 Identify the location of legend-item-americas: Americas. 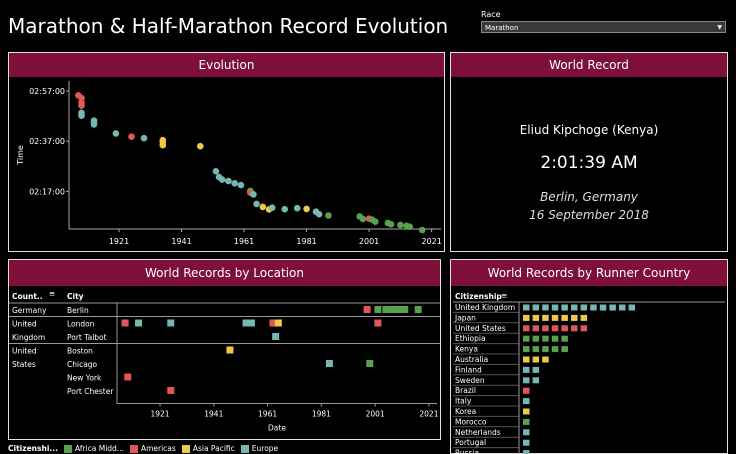
(152, 448).